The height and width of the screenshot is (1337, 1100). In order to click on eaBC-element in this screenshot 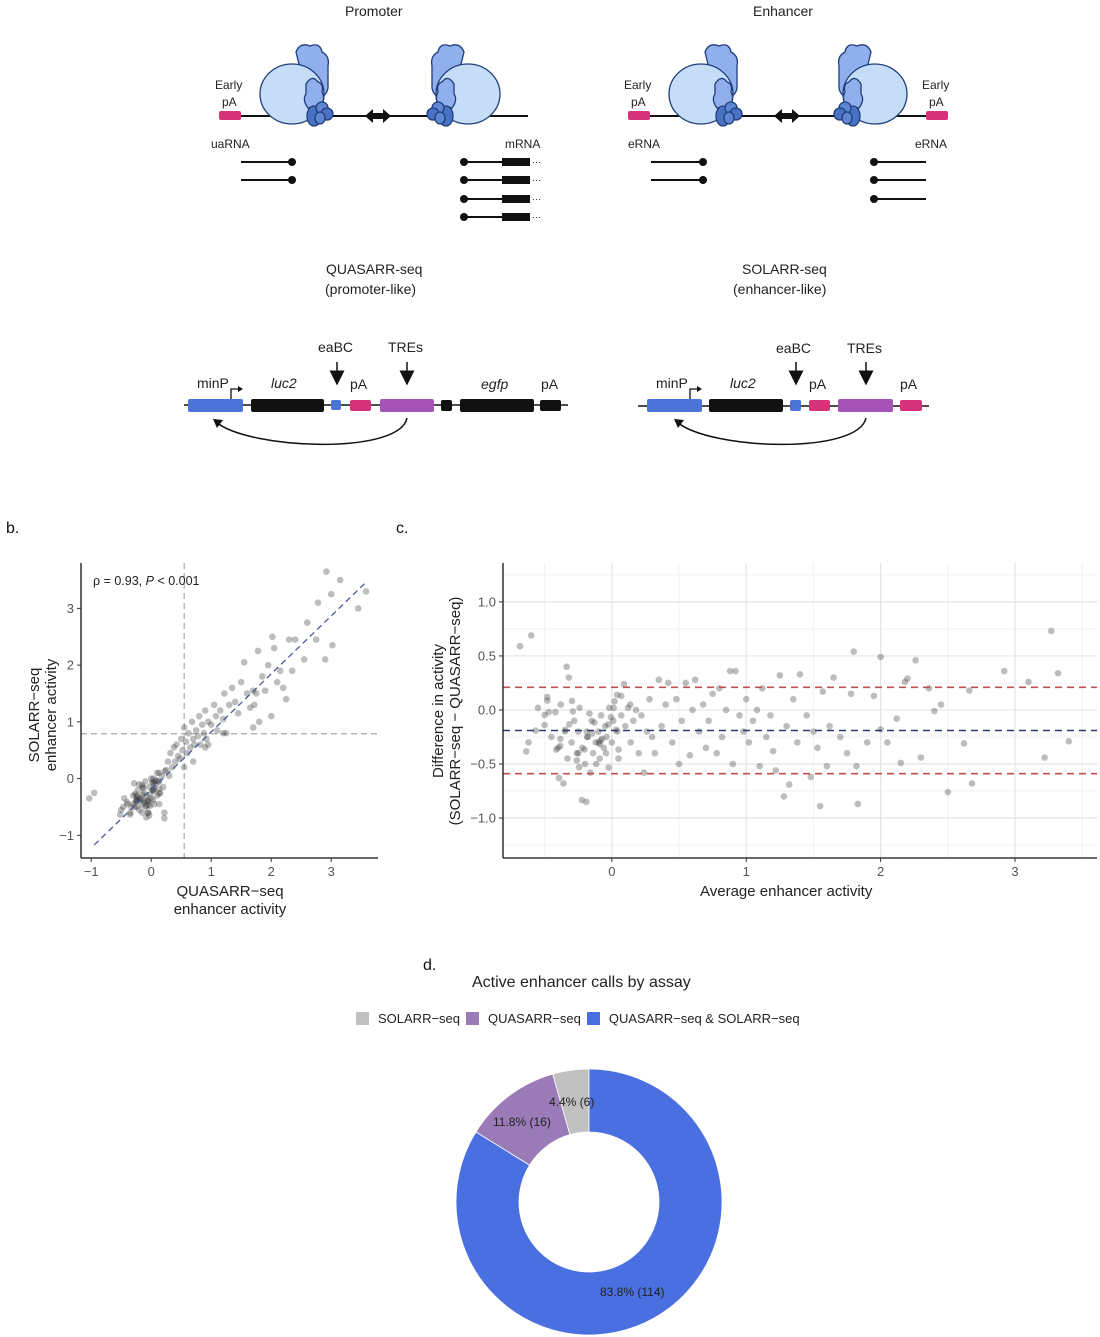, I will do `click(795, 405)`.